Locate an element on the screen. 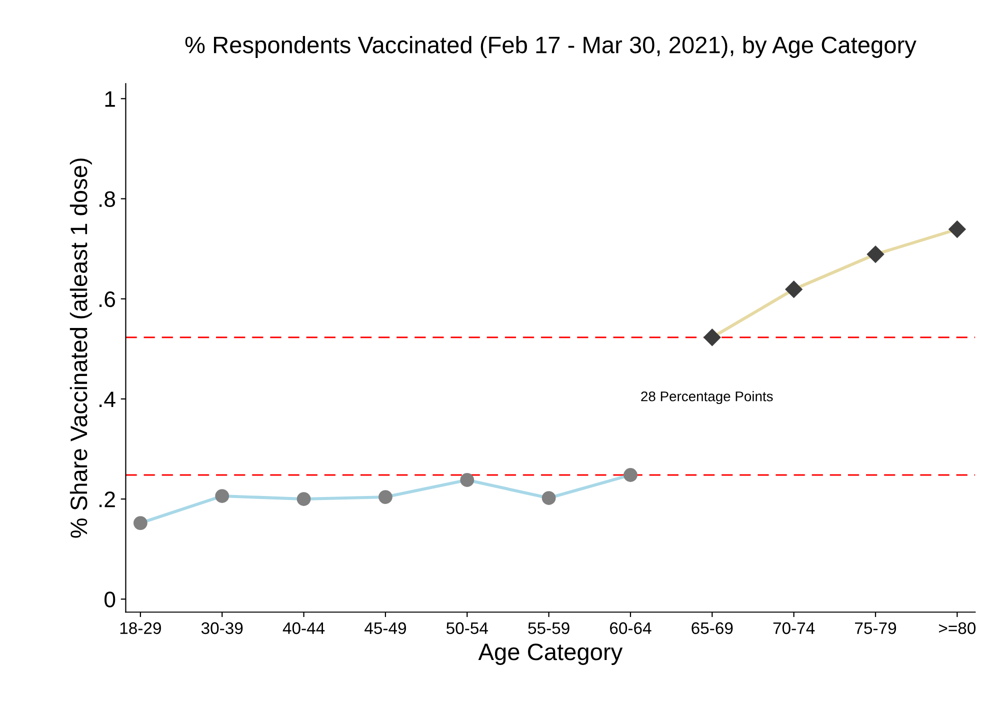  x-tick-label: 30-39 is located at coordinates (222, 628).